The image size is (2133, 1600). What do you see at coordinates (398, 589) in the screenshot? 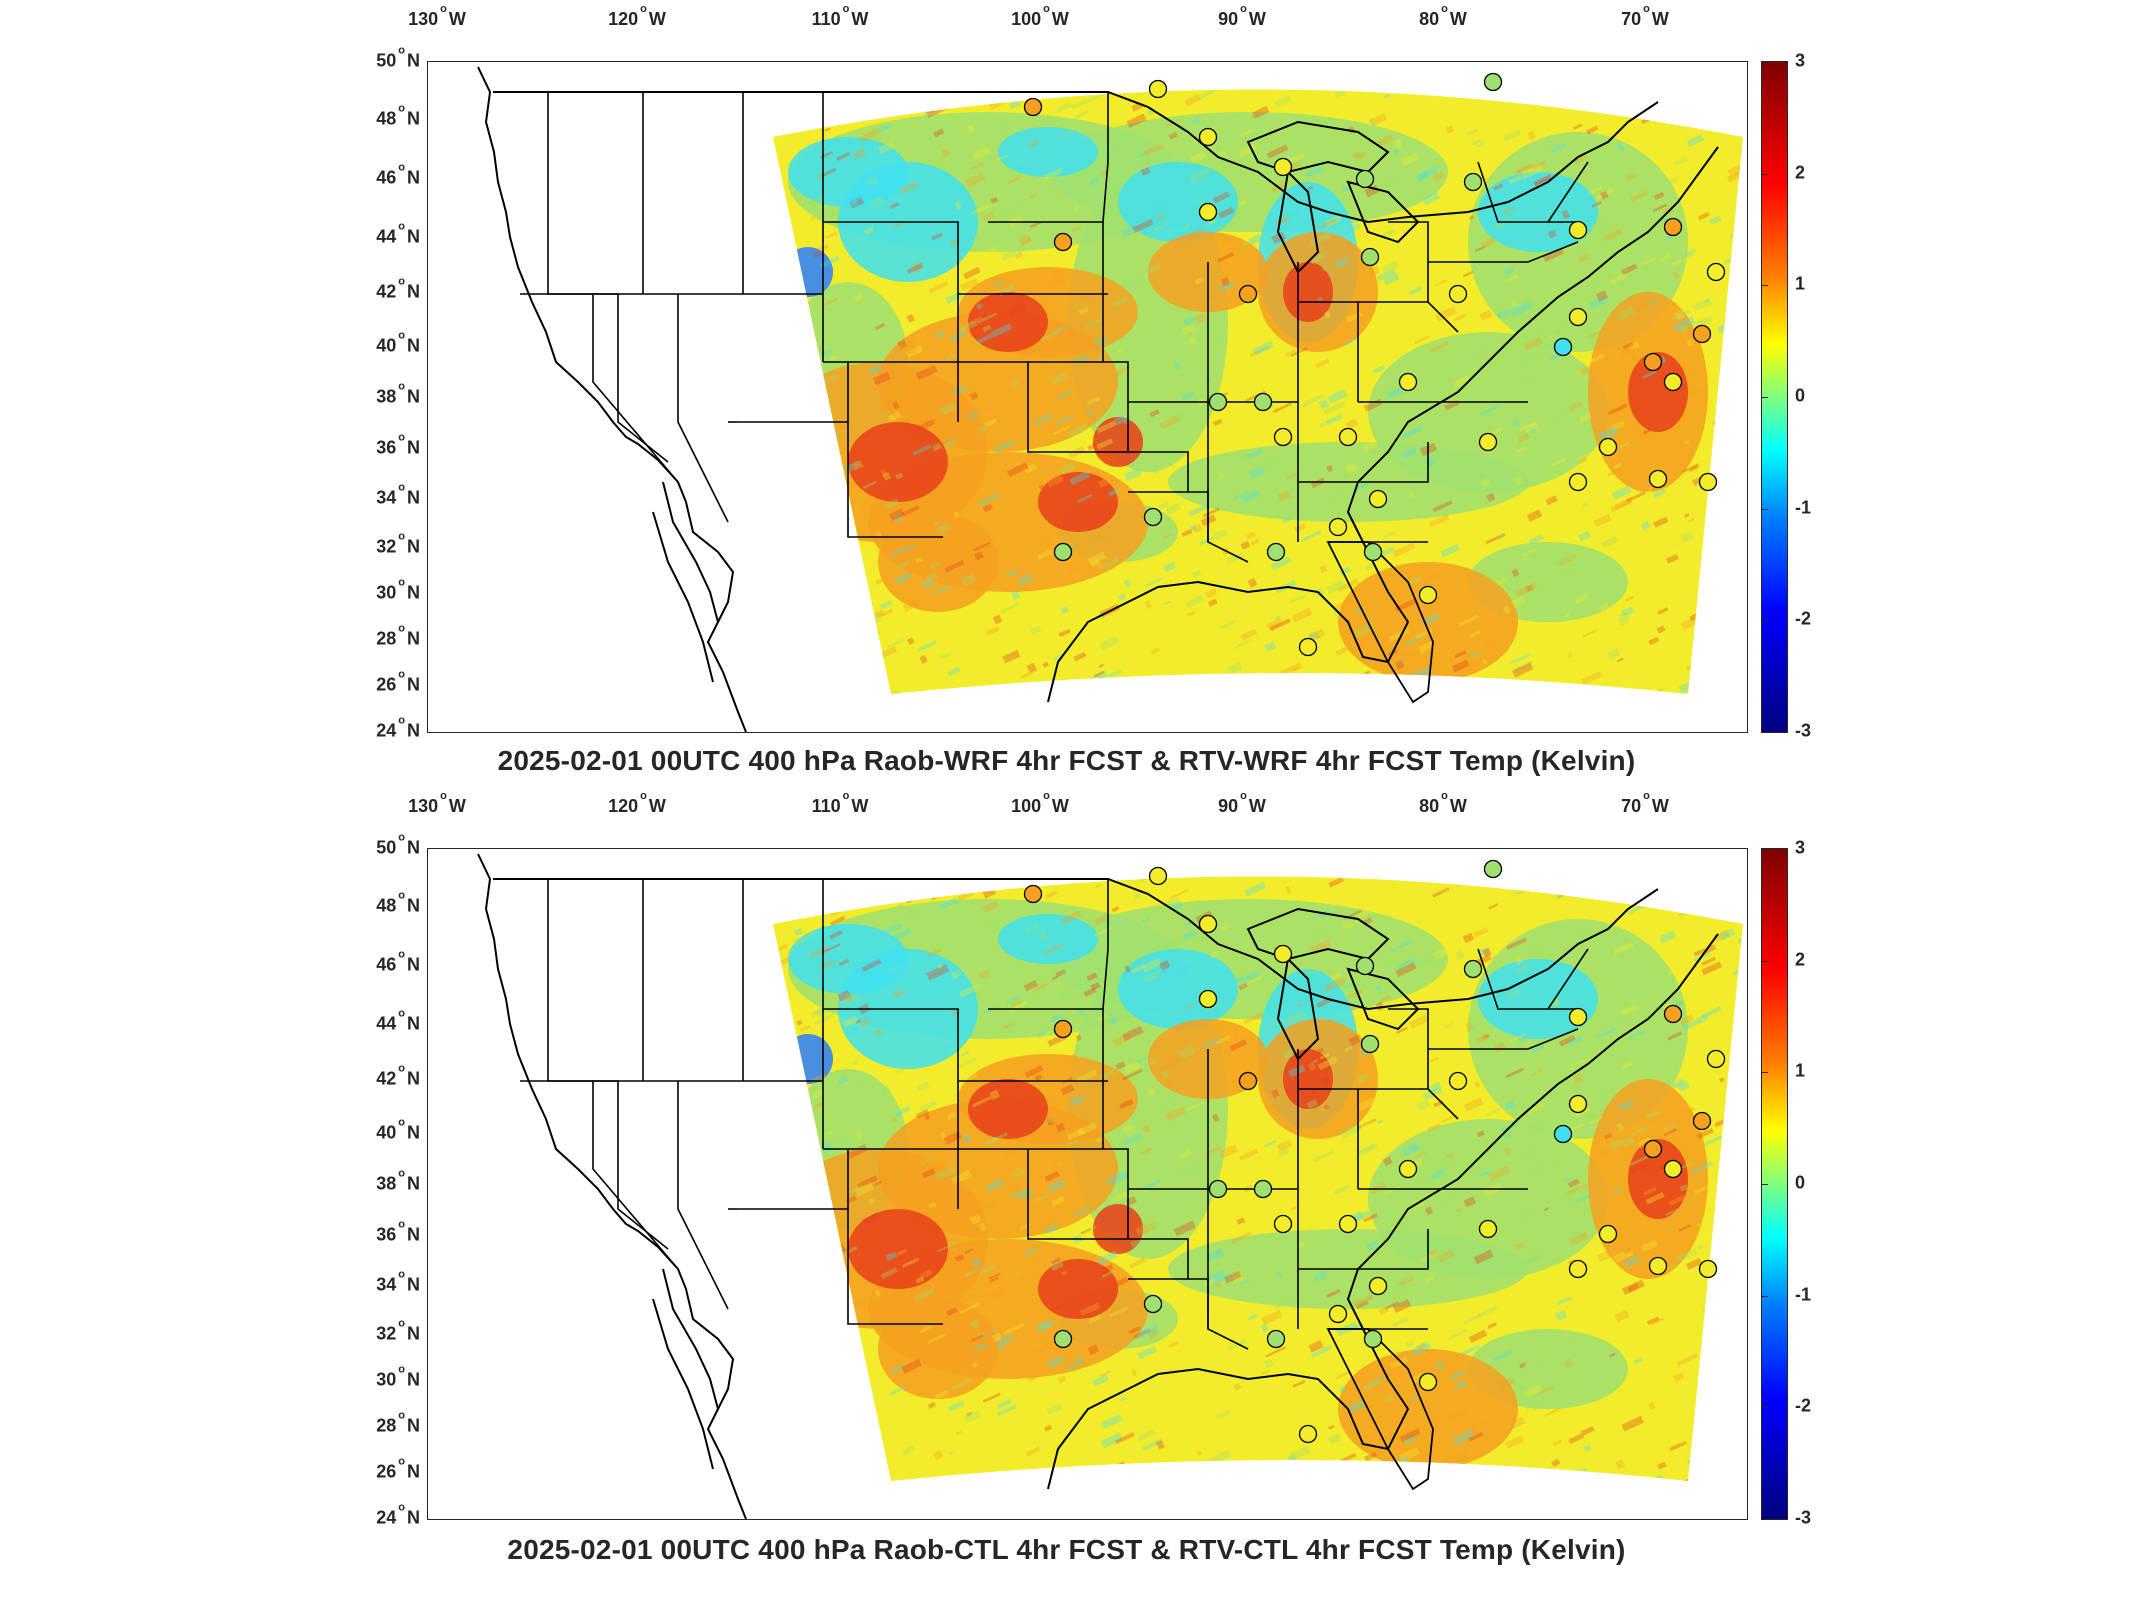
I see `latitude-label: 30 o N` at bounding box center [398, 589].